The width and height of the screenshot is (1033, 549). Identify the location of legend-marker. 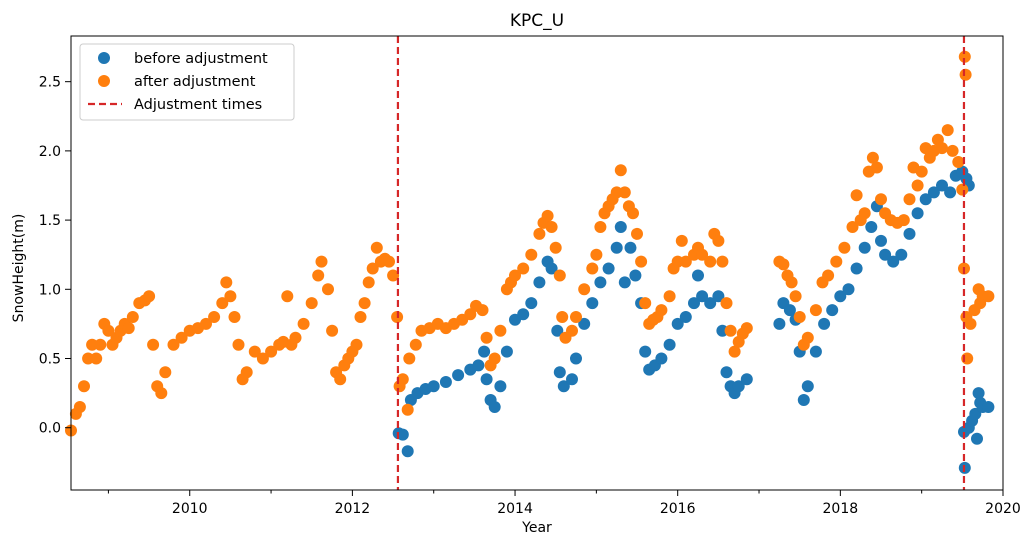
(104, 58).